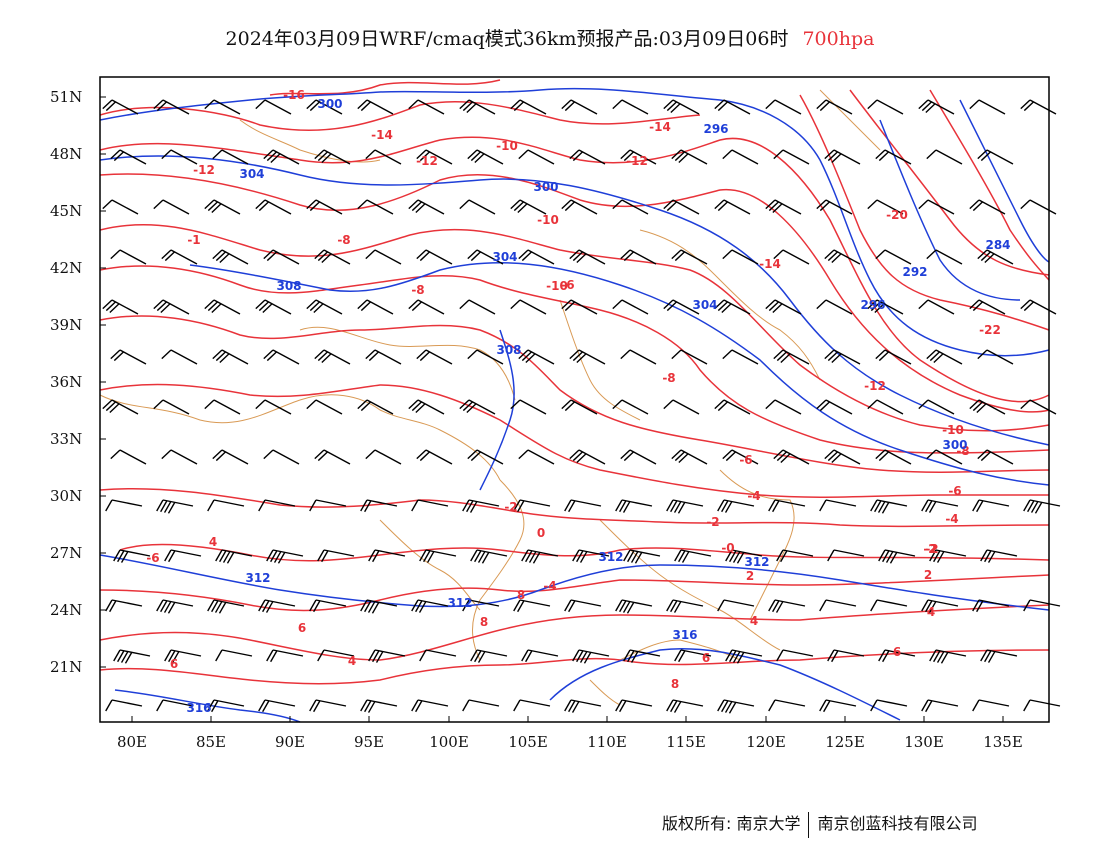 This screenshot has width=1100, height=850. Describe the element at coordinates (928, 575) in the screenshot. I see `temperature-label: 2` at that location.